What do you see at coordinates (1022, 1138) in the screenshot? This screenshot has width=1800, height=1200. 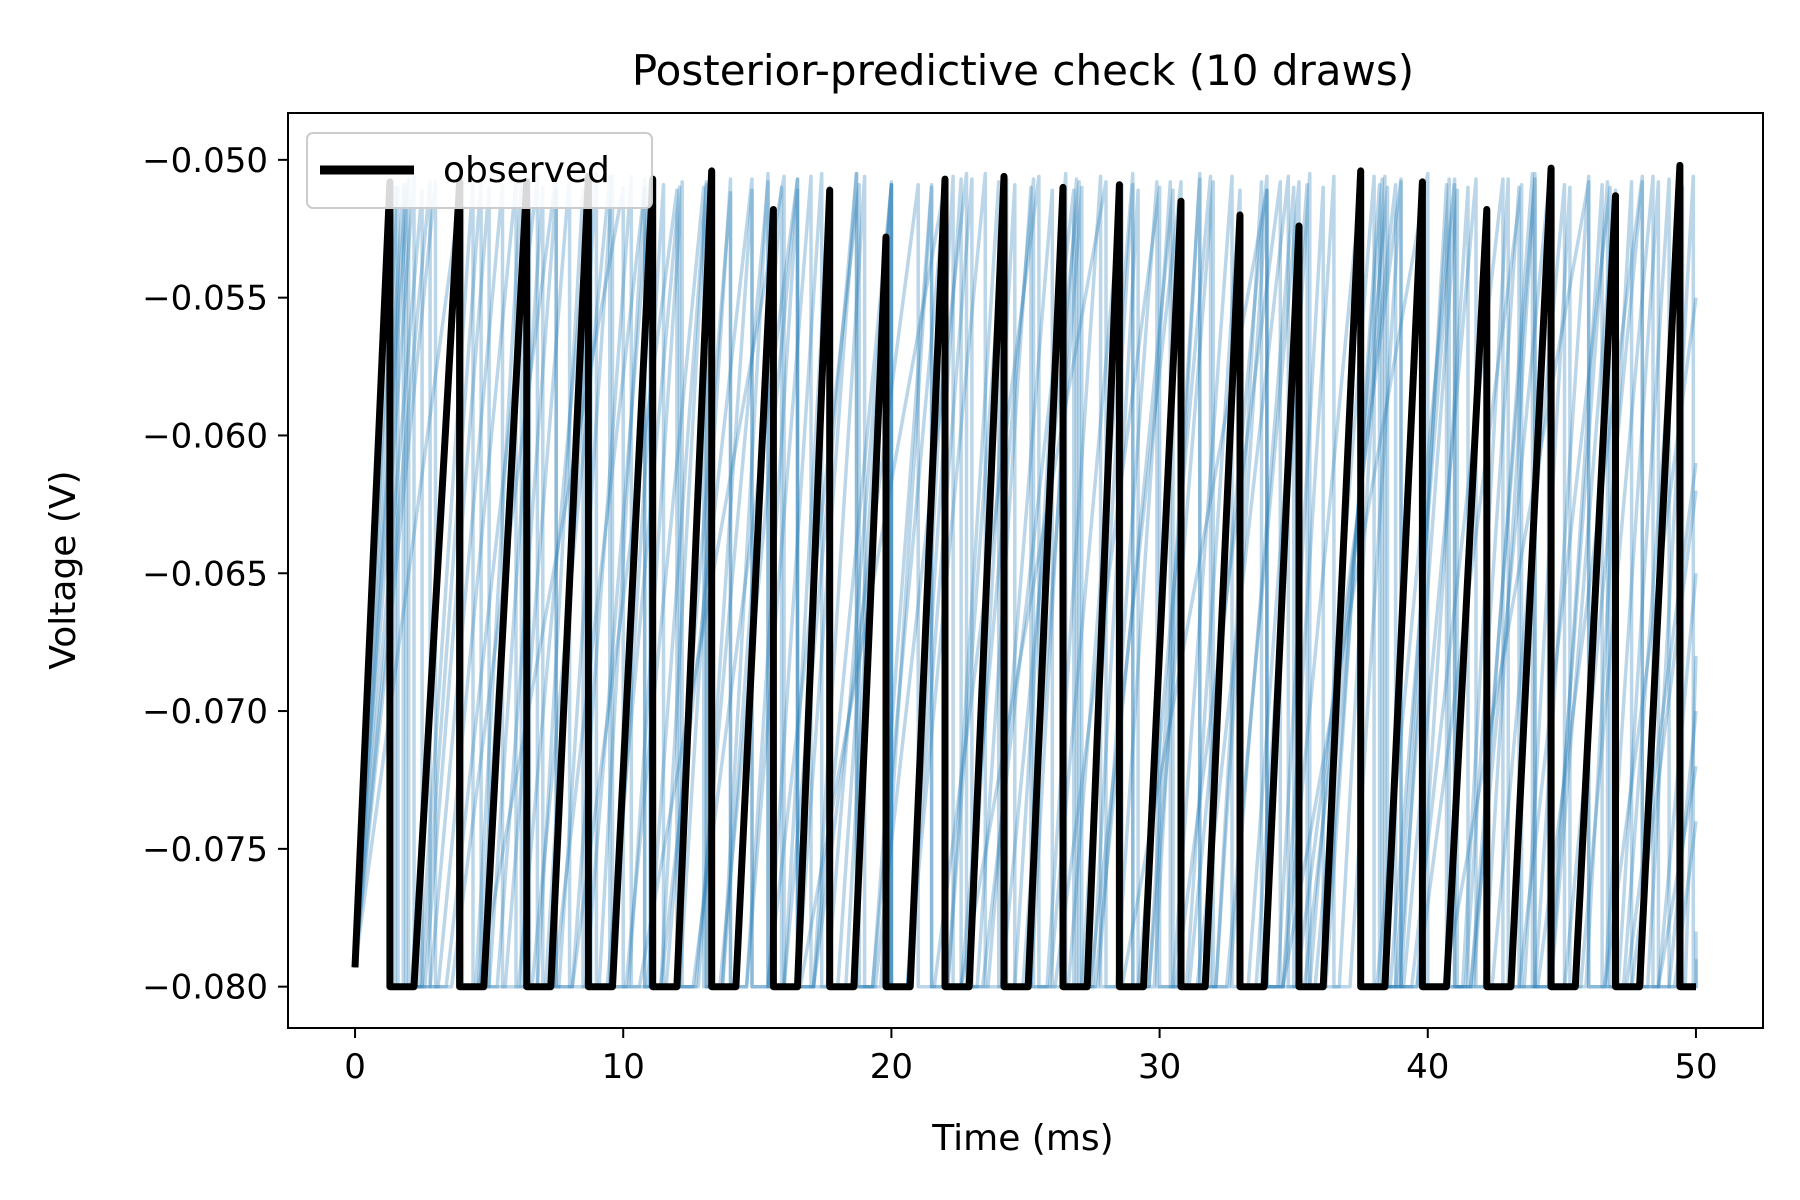 I see `x-axis-label: Time (ms)` at bounding box center [1022, 1138].